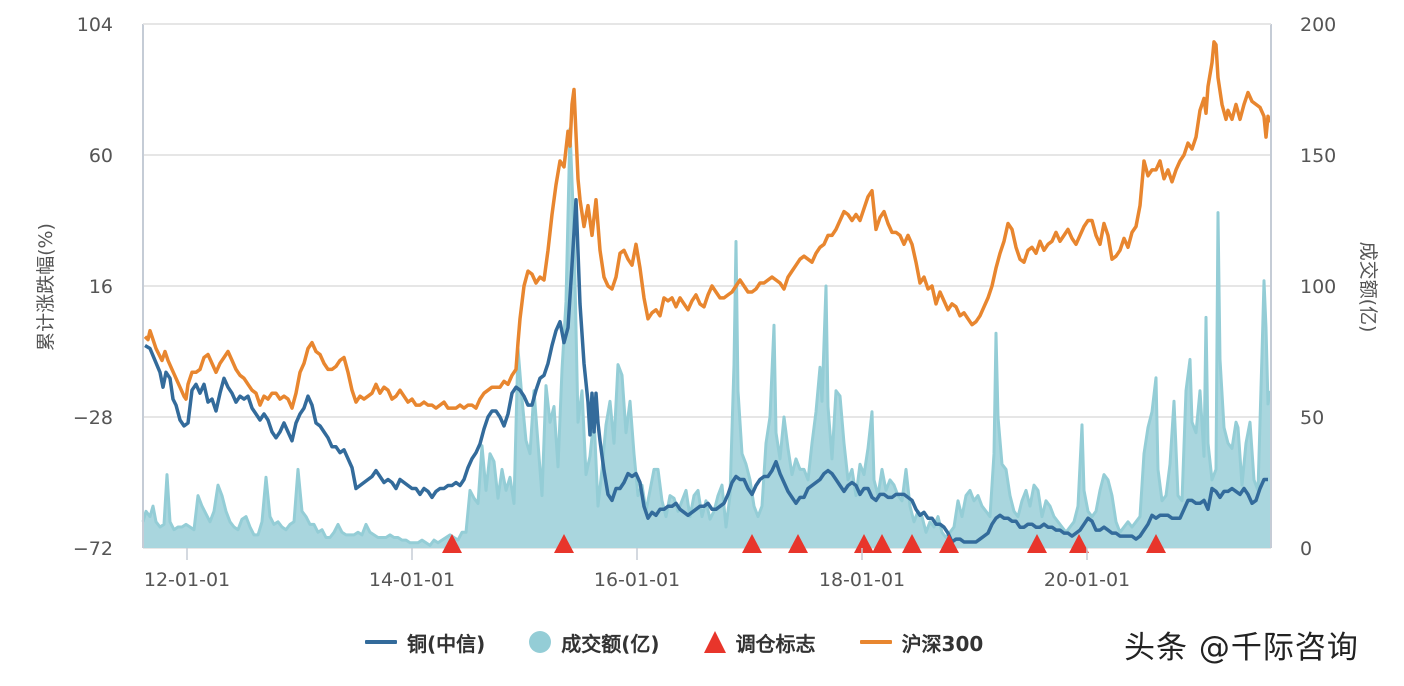  What do you see at coordinates (1312, 418) in the screenshot?
I see `y2-tick-label: 50` at bounding box center [1312, 418].